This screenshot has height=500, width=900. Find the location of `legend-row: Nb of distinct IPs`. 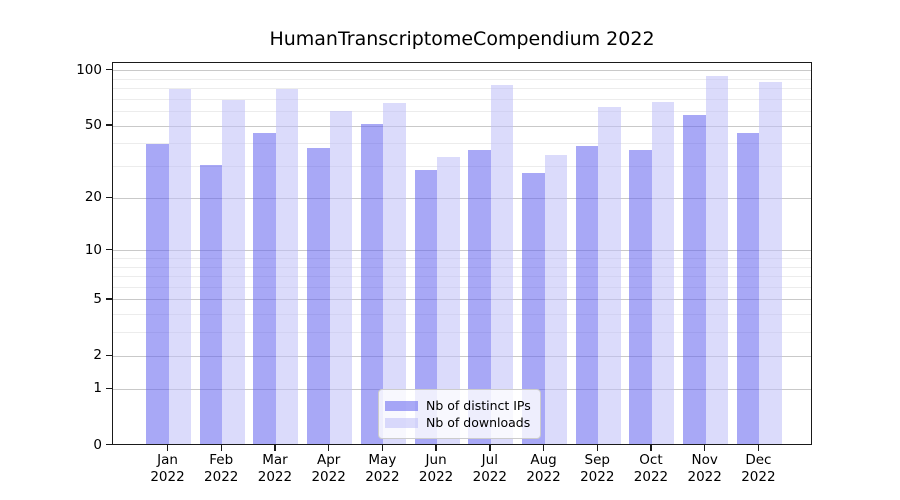

legend-row: Nb of distinct IPs is located at coordinates (458, 405).